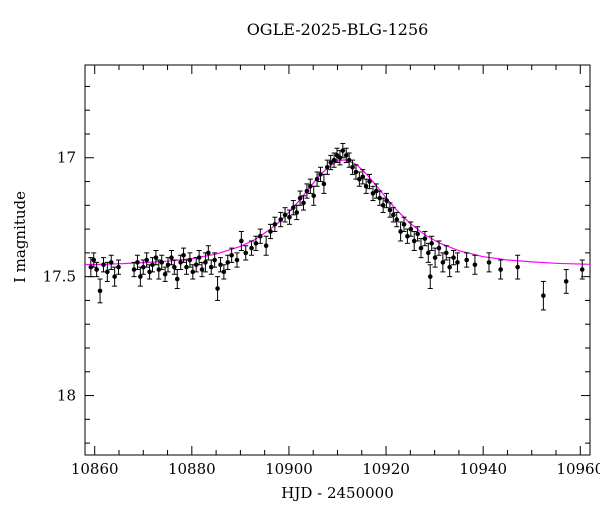 The width and height of the screenshot is (600, 512). What do you see at coordinates (289, 469) in the screenshot?
I see `x-tick-label: 10900` at bounding box center [289, 469].